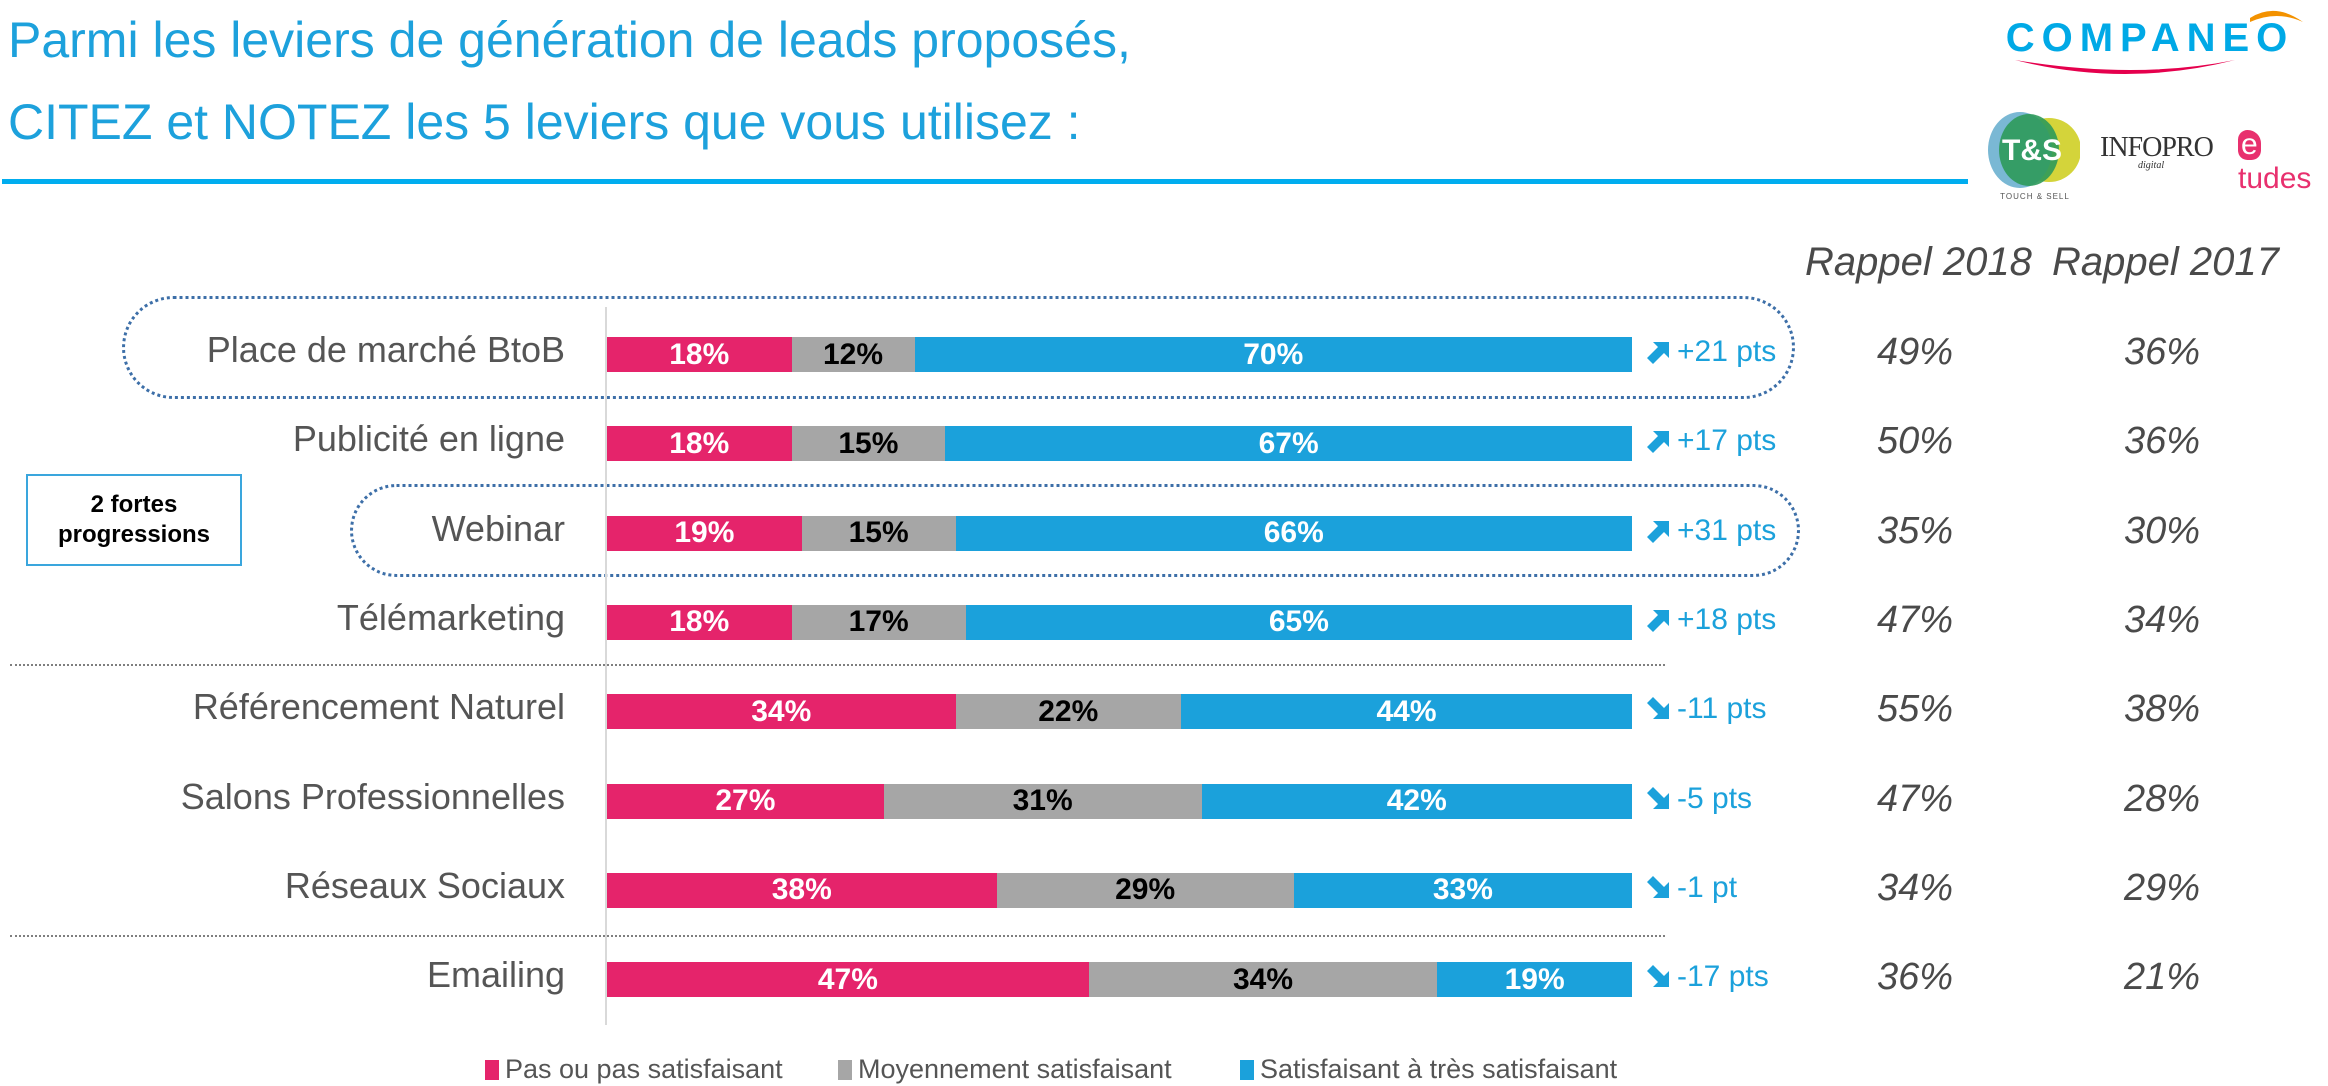 Image resolution: width=2328 pixels, height=1086 pixels. What do you see at coordinates (1428, 1069) in the screenshot?
I see `legend-item-satisfaisant: Satisfaisant à très satisfaisant` at bounding box center [1428, 1069].